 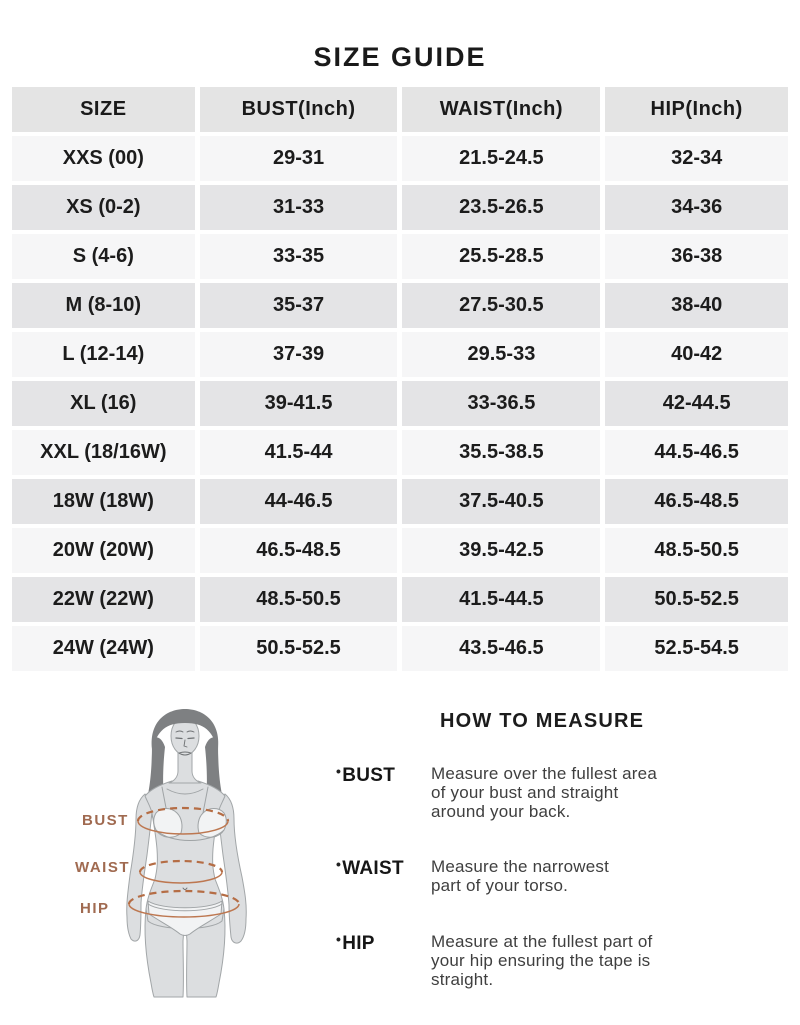 I want to click on hip-tape-line, so click(x=184, y=903).